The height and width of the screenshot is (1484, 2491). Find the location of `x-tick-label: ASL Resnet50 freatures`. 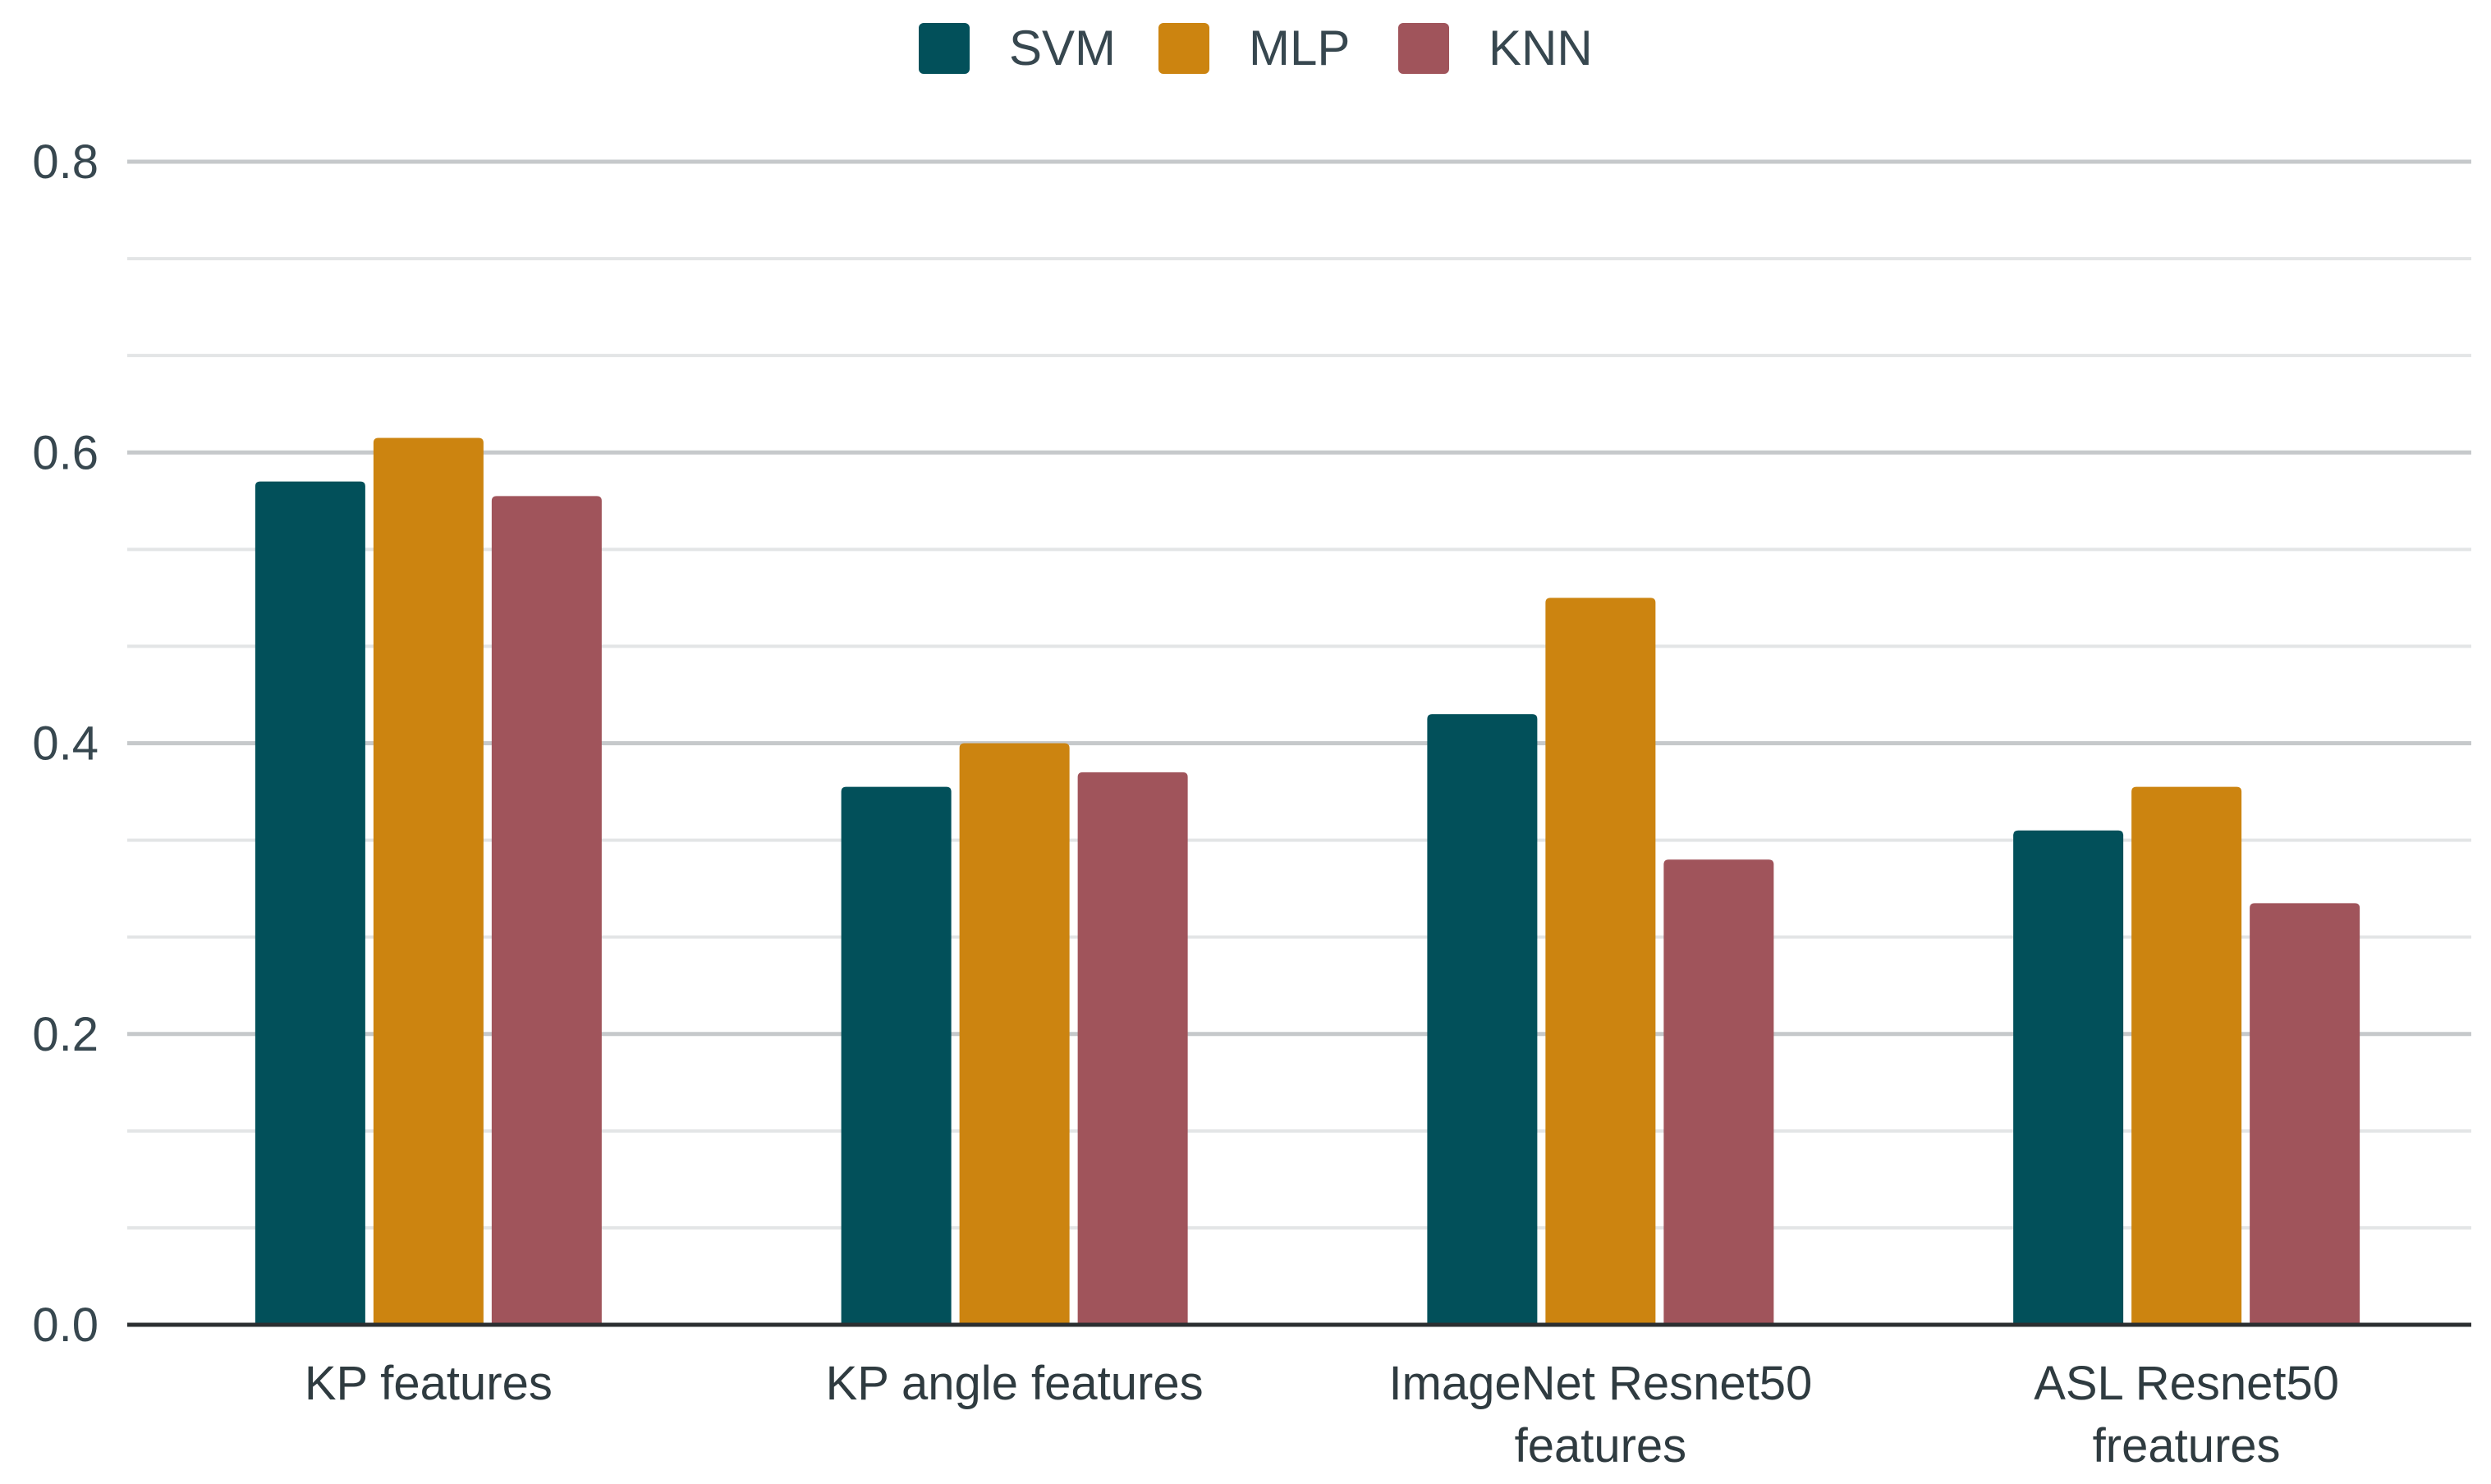

x-tick-label: ASL Resnet50 freatures is located at coordinates (2186, 1415).